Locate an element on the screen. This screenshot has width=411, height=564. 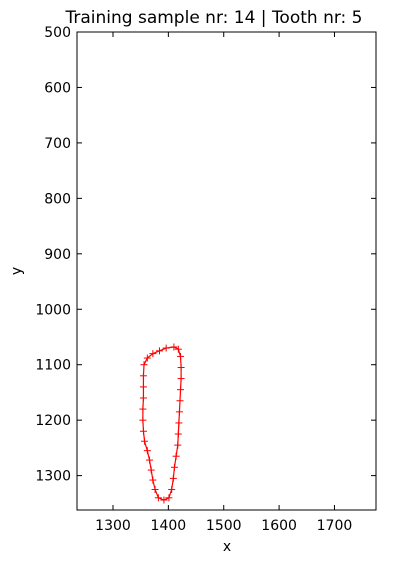
y-tick-label: 800 is located at coordinates (57, 199).